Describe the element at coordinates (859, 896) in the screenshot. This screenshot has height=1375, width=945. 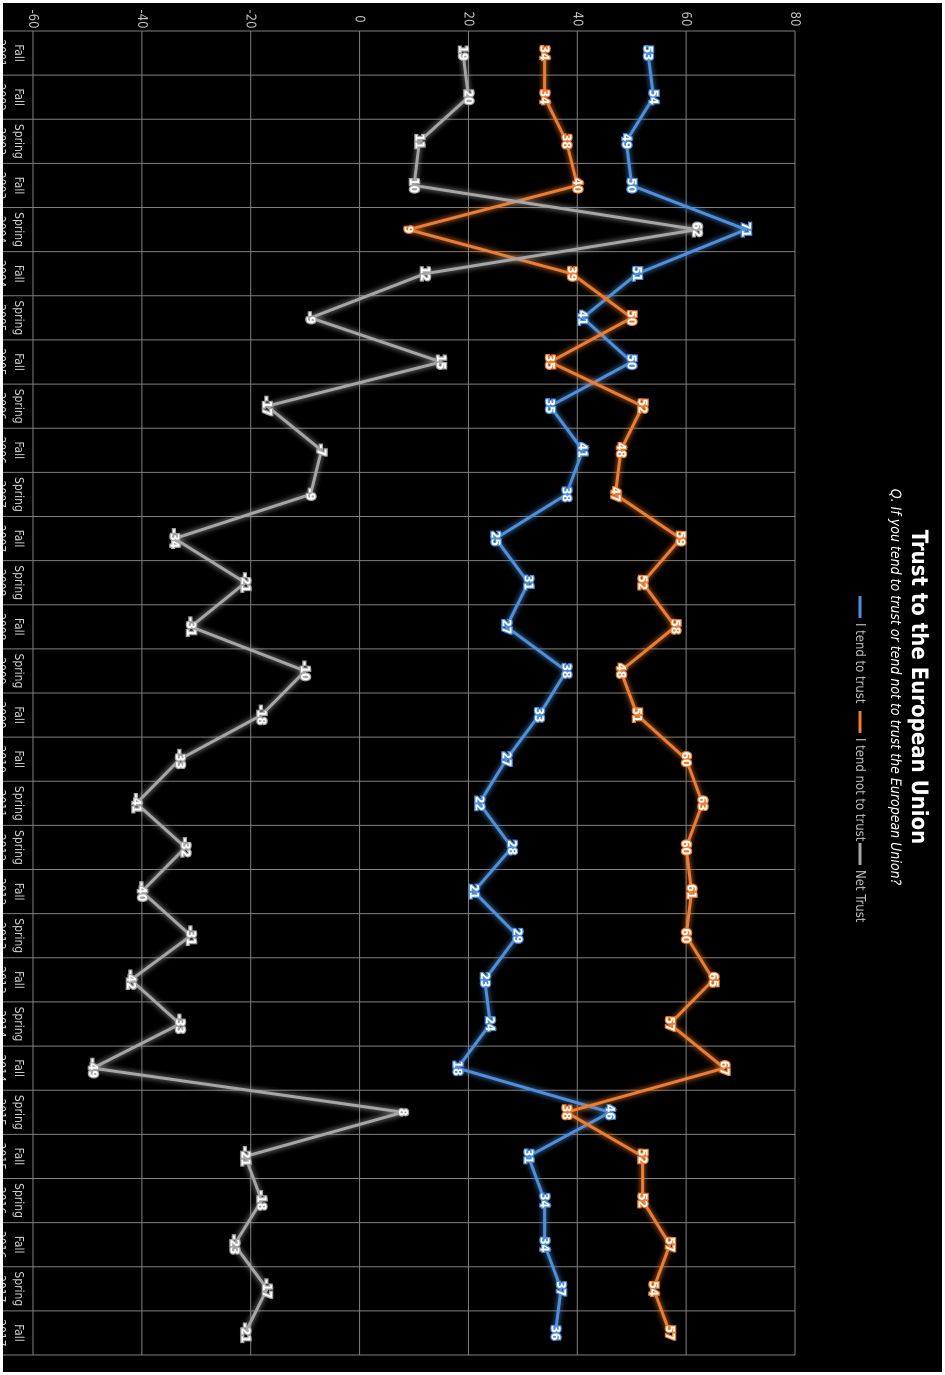
I see `legend-label-net-trust: Net Trust` at that location.